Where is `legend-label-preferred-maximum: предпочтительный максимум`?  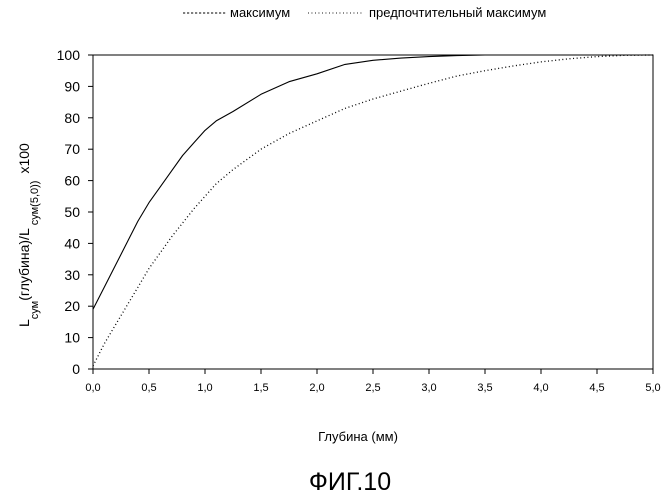
legend-label-preferred-maximum: предпочтительный максимум is located at coordinates (457, 12).